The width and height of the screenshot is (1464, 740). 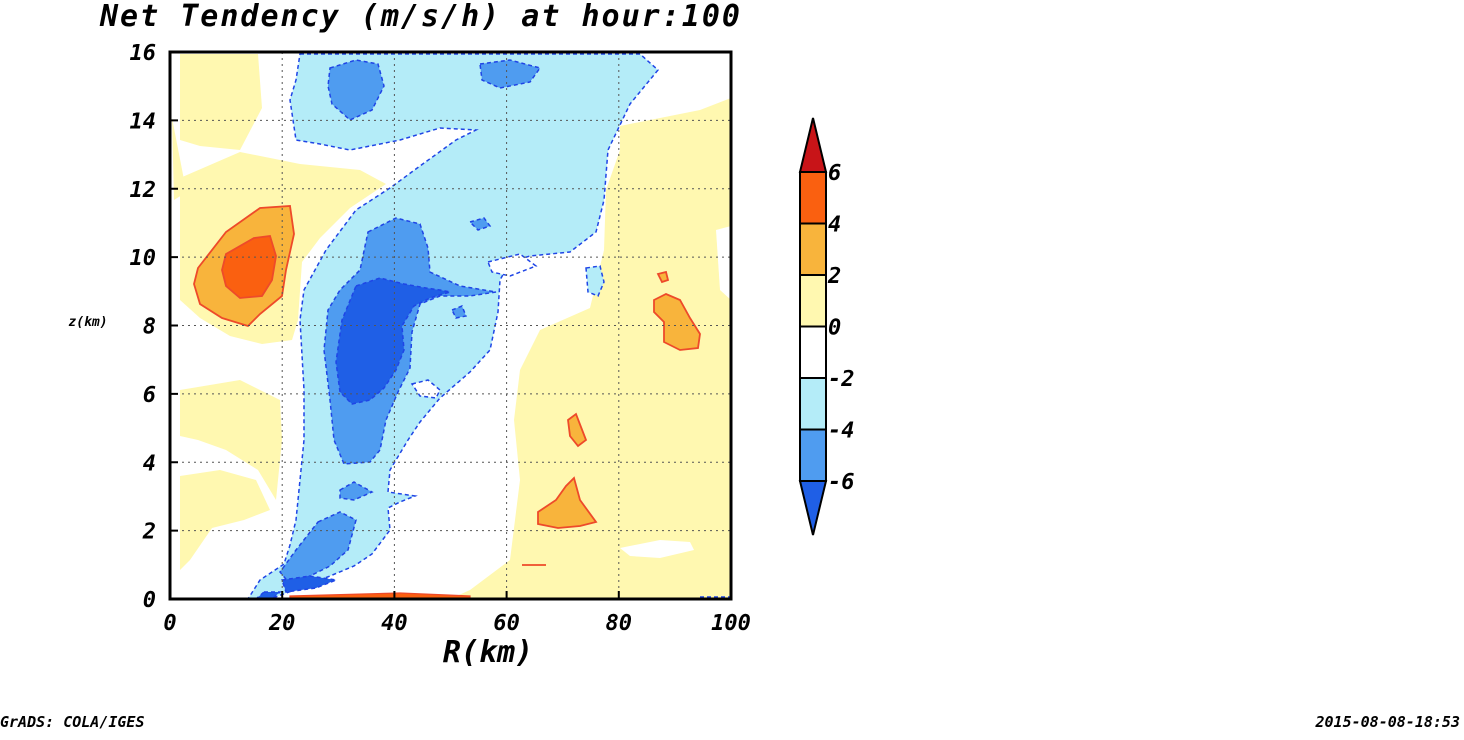 I want to click on colorbar-tick-label: -4, so click(x=841, y=431).